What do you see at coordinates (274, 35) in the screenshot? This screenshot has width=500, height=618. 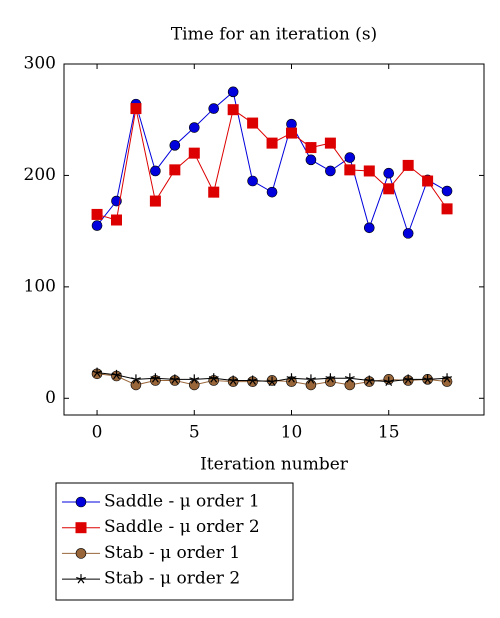 I see `chart-title: Time for an iteration (s)` at bounding box center [274, 35].